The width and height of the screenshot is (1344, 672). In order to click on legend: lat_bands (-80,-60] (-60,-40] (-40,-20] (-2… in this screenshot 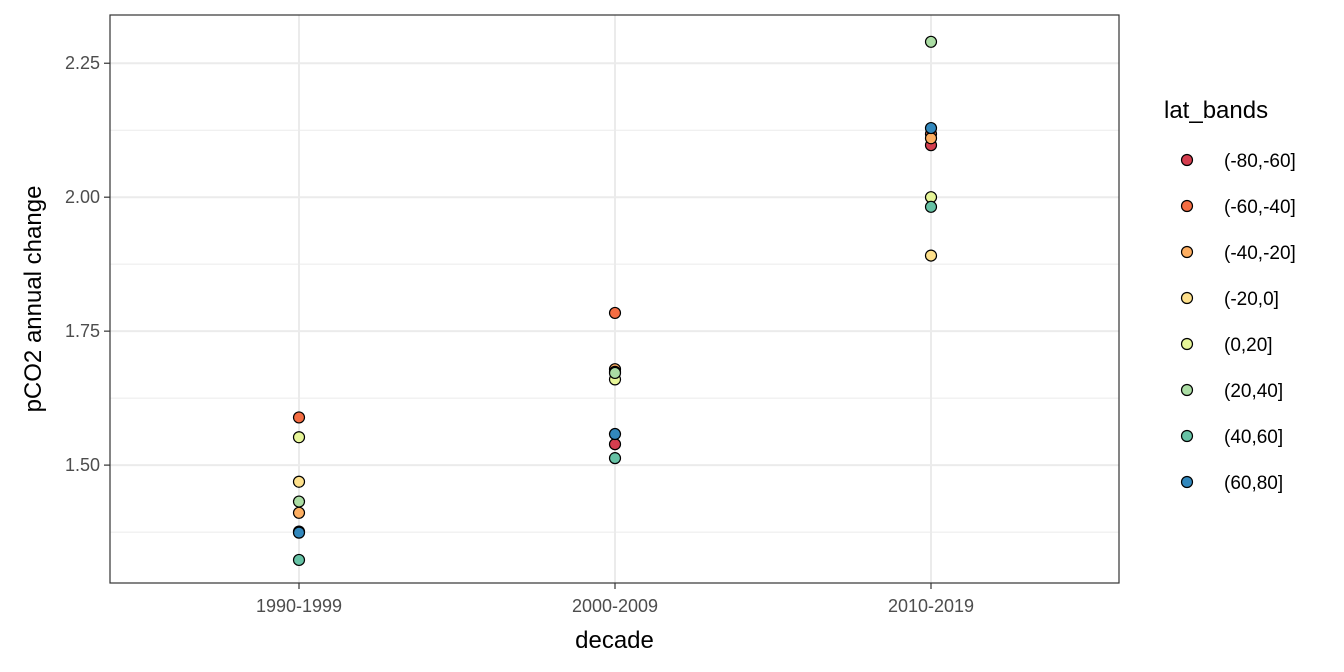, I will do `click(1230, 295)`.